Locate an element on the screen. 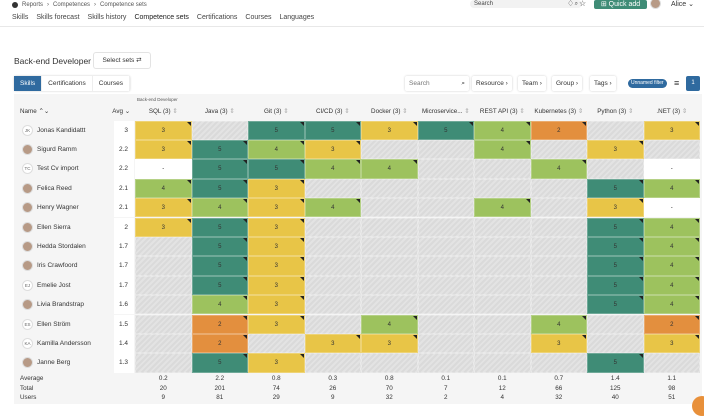 Image resolution: width=704 pixels, height=416 pixels. person-name: Jonas Kandidattt is located at coordinates (61, 130).